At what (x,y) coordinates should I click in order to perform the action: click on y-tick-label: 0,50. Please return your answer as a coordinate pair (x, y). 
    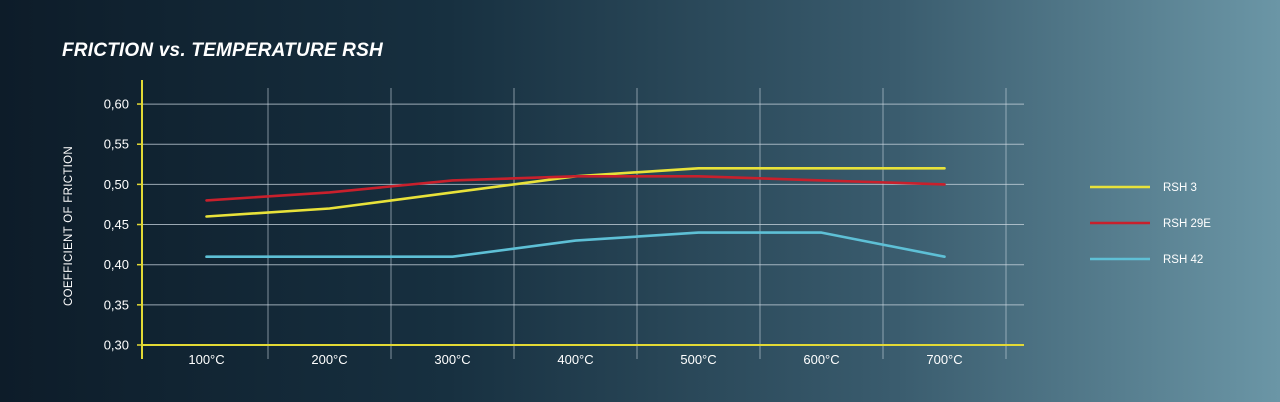
    Looking at the image, I should click on (116, 184).